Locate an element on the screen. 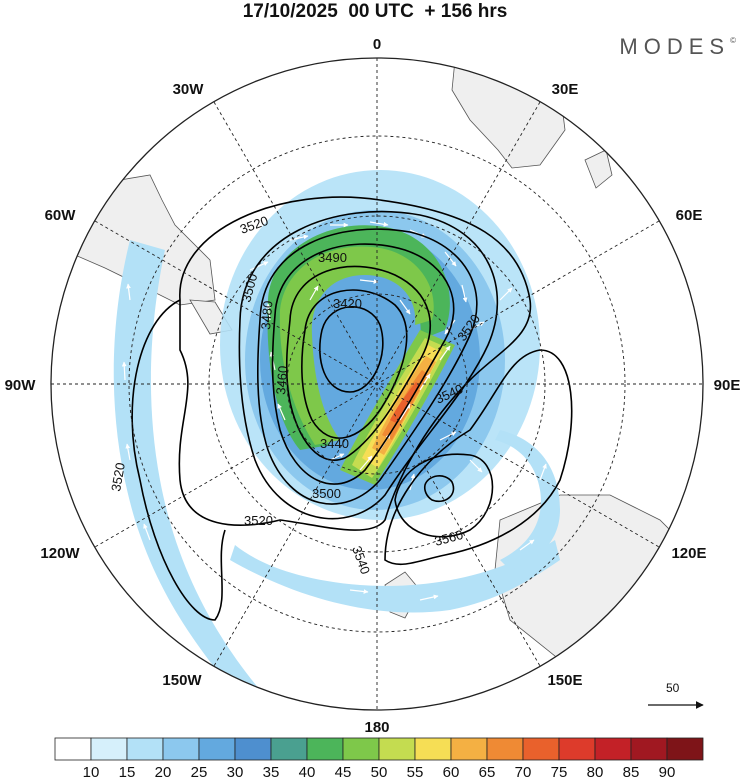 This screenshot has height=782, width=750. lon-label-120e: 120E is located at coordinates (688, 553).